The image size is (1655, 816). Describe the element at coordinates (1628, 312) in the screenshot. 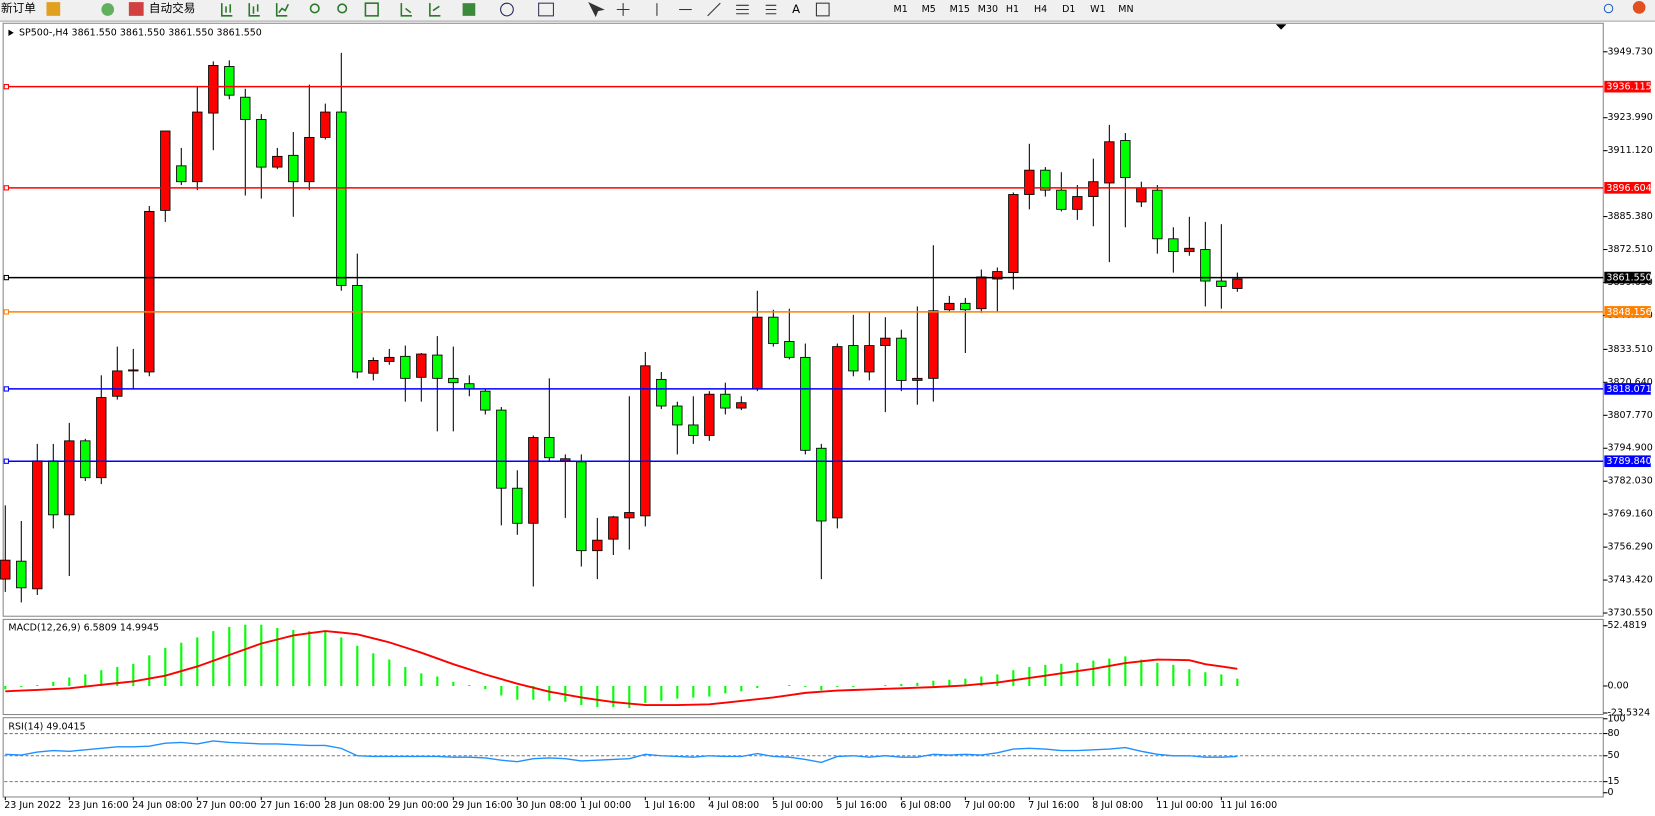

I see `price-label: 3848.156` at that location.